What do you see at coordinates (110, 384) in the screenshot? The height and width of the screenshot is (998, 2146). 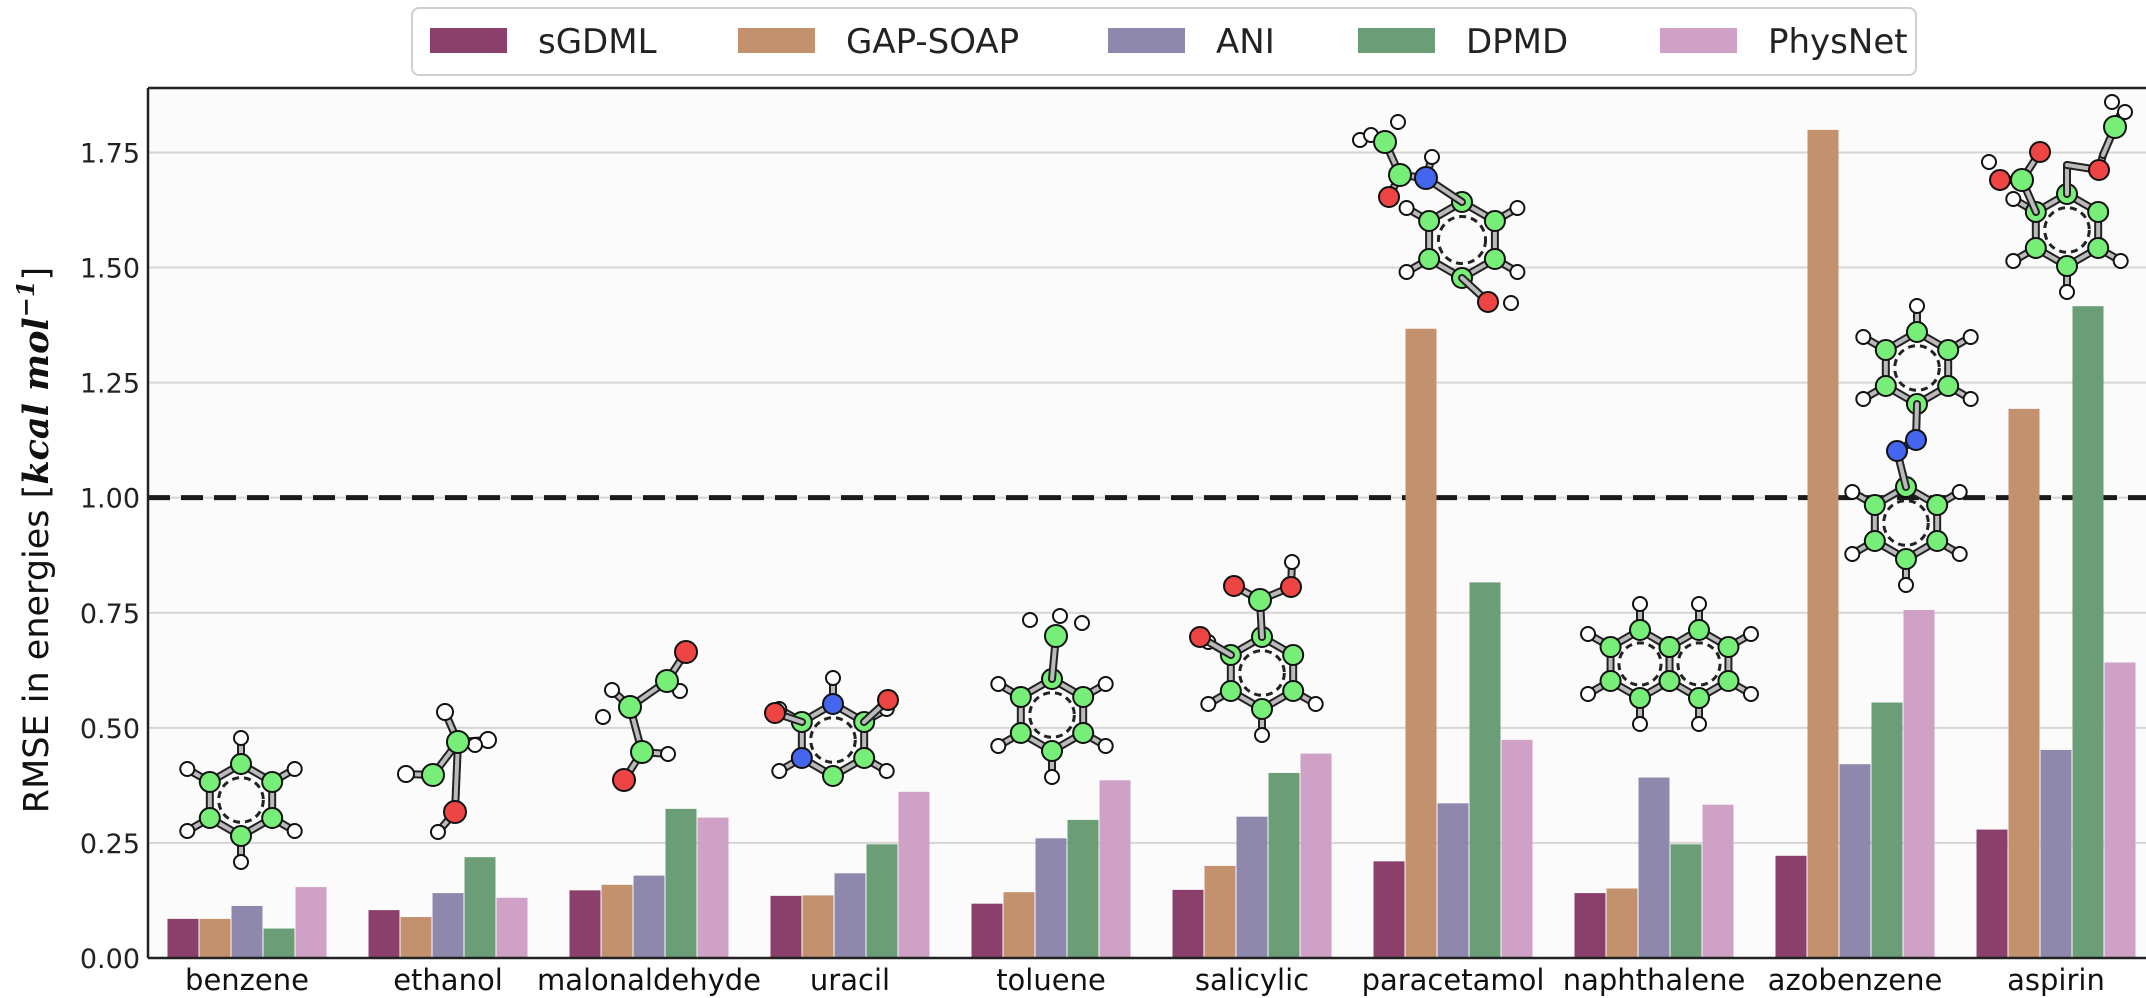 I see `y-tick-label: 1.25` at bounding box center [110, 384].